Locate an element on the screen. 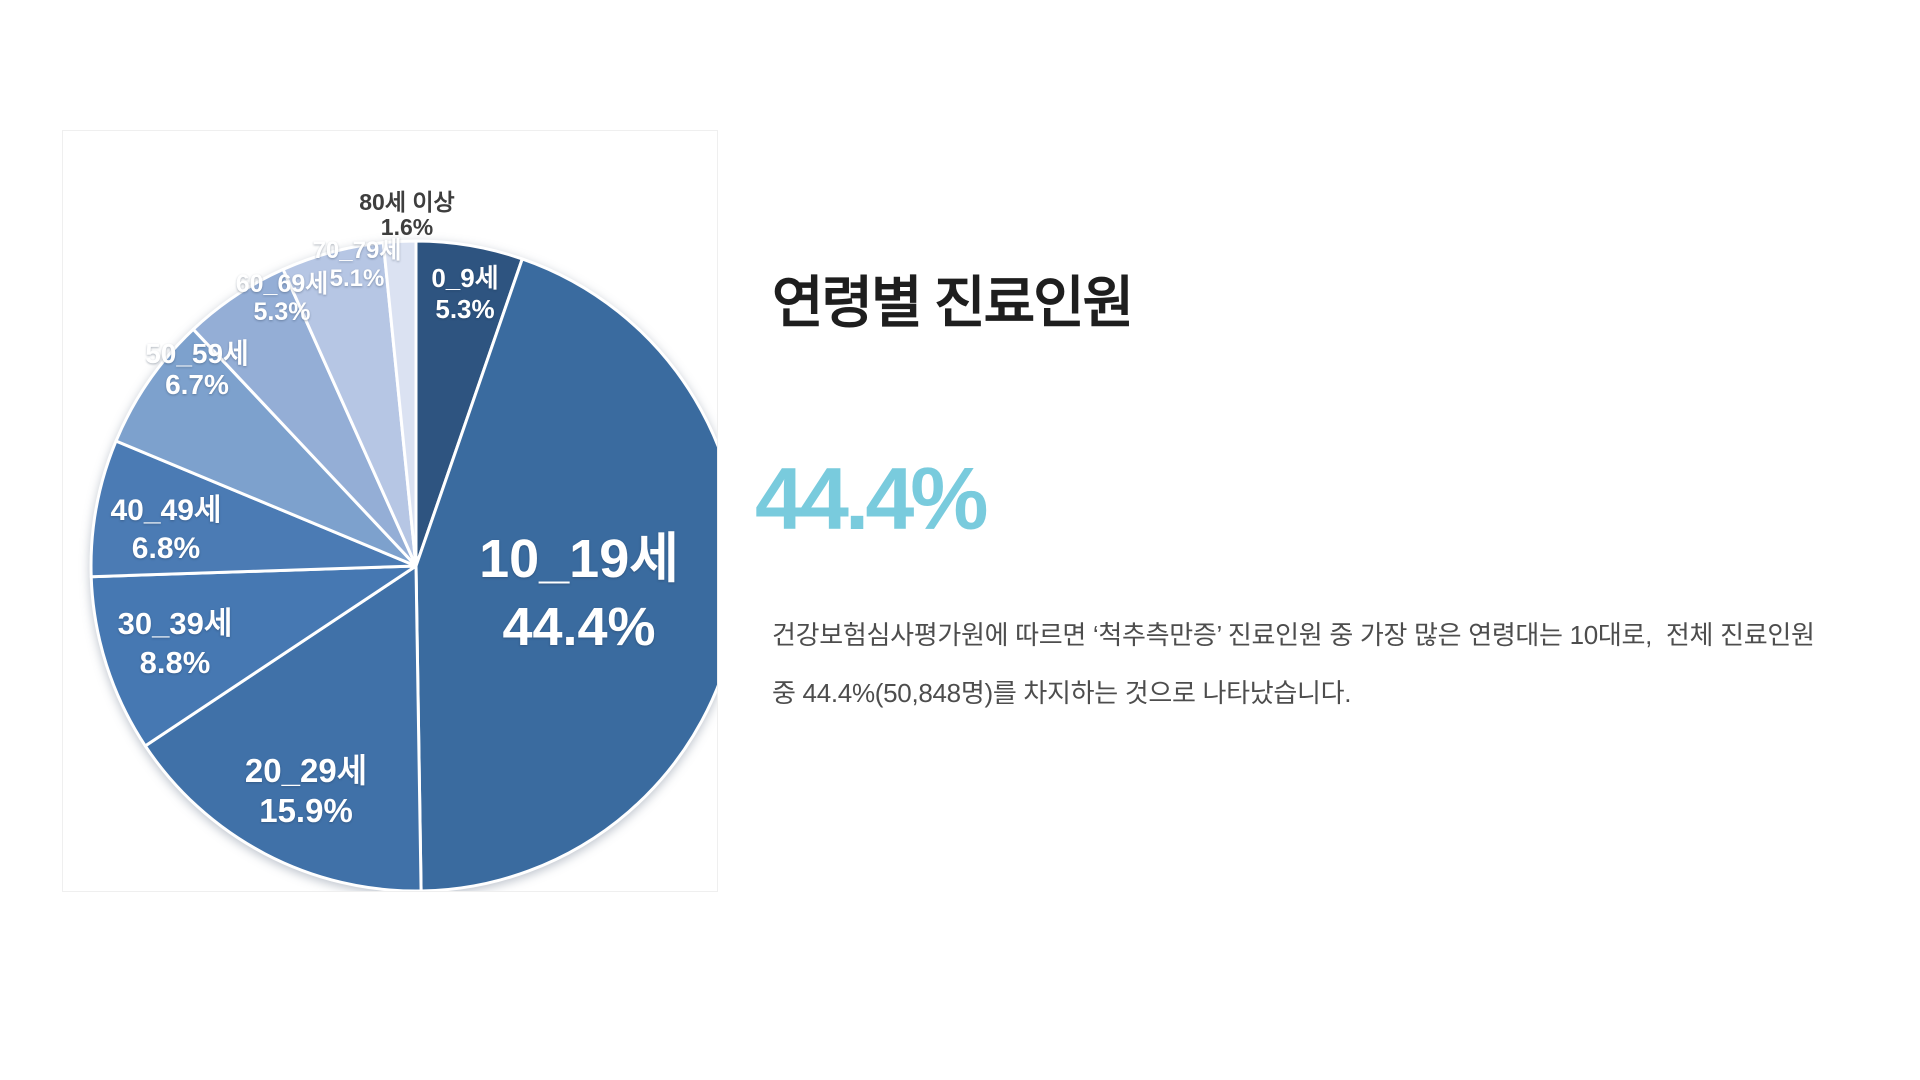  pie-label-value: 15.9% is located at coordinates (306, 810).